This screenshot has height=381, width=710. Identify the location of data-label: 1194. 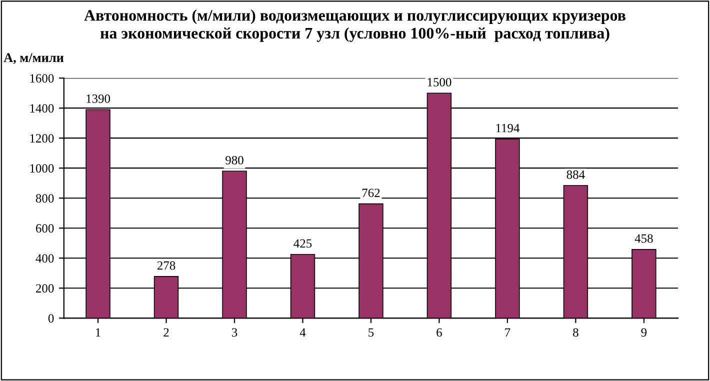
(508, 128).